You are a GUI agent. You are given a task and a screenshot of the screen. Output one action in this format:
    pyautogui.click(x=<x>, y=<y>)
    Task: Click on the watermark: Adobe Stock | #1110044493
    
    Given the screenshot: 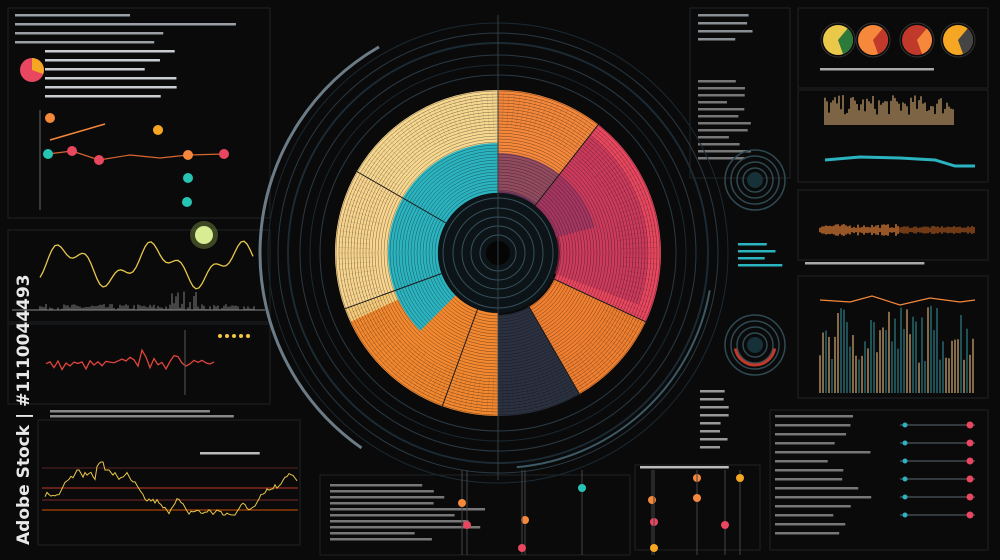 What is the action you would take?
    pyautogui.click(x=24, y=409)
    